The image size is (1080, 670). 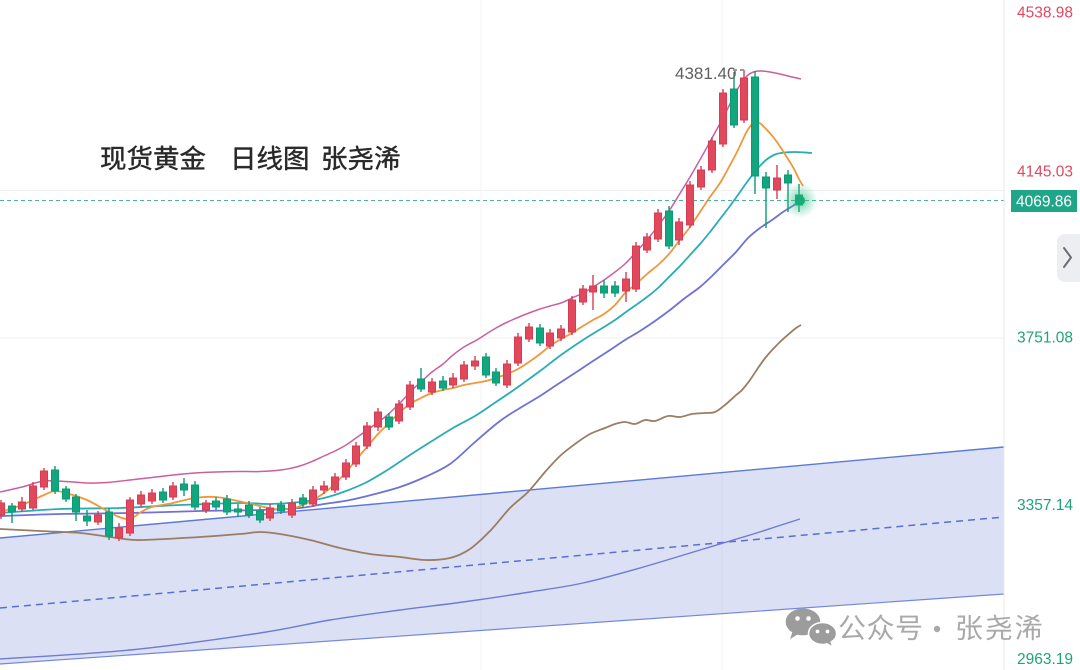 I want to click on svg-text: 3751.08, so click(x=1045, y=338).